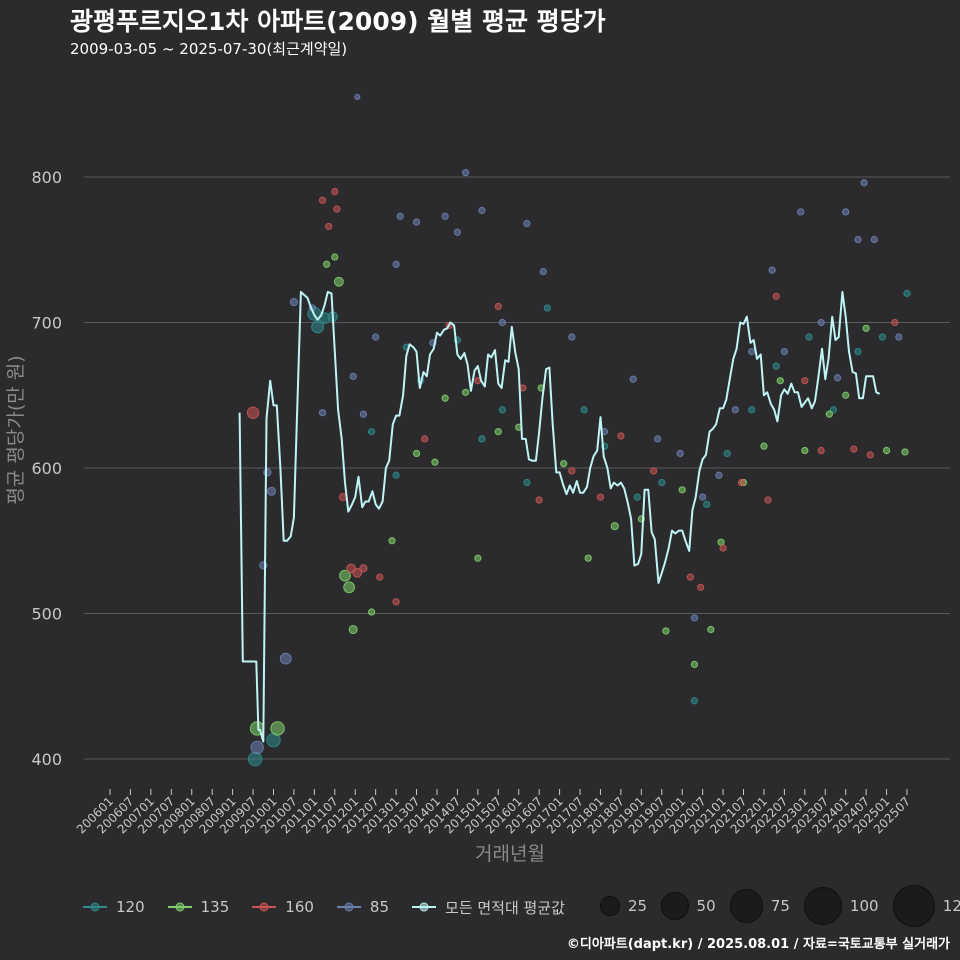  What do you see at coordinates (510, 854) in the screenshot?
I see `x-axis-label: 거래년월` at bounding box center [510, 854].